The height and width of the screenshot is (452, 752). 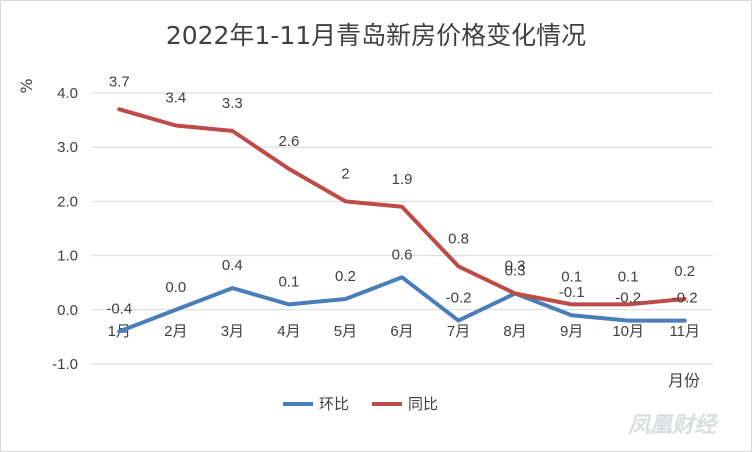 I want to click on x-tick-labels: 1月 2月 3月 4月 5月 6月 7月 8月 9月 10月 11月, so click(x=404, y=331).